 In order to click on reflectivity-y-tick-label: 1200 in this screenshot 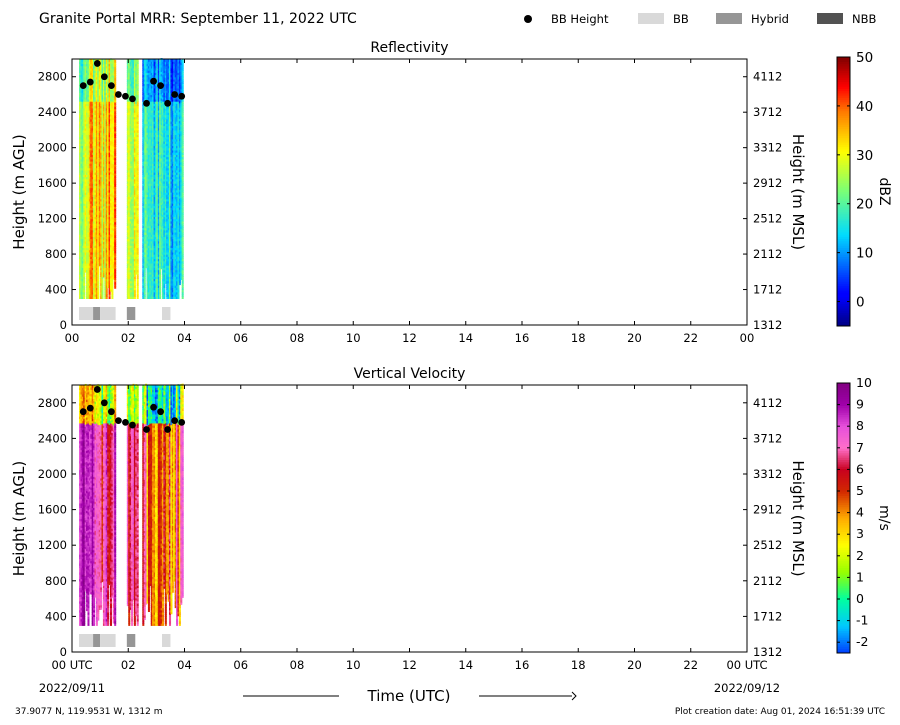, I will do `click(52, 219)`.